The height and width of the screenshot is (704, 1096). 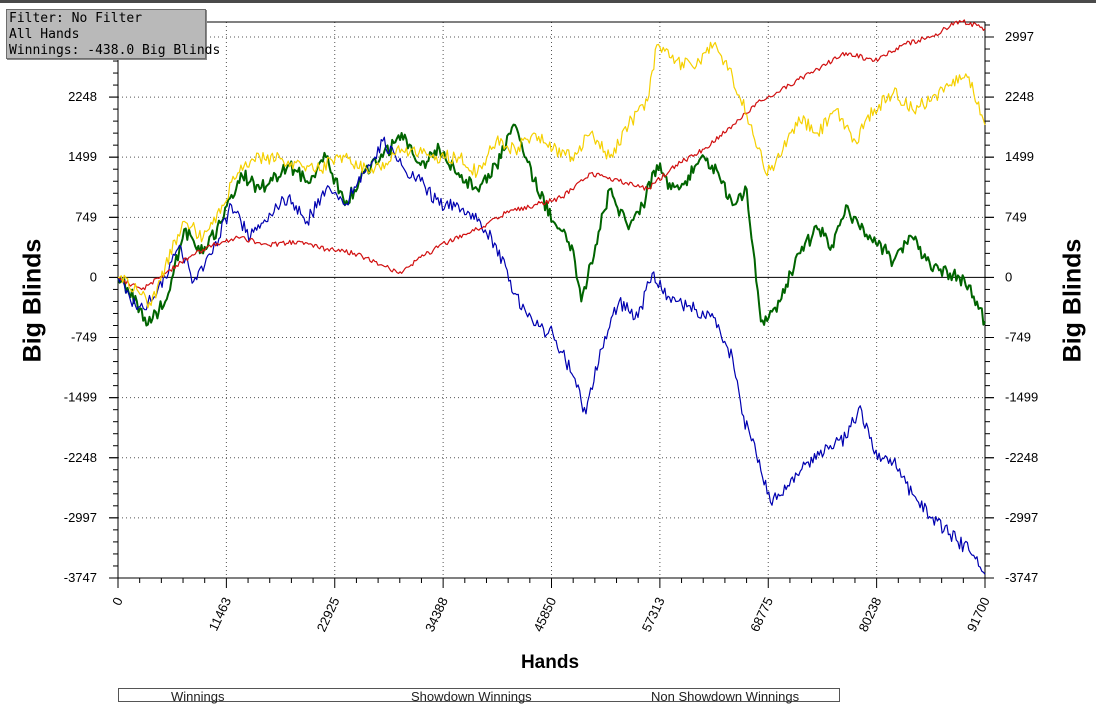 What do you see at coordinates (548, 1) in the screenshot?
I see `window-top-border` at bounding box center [548, 1].